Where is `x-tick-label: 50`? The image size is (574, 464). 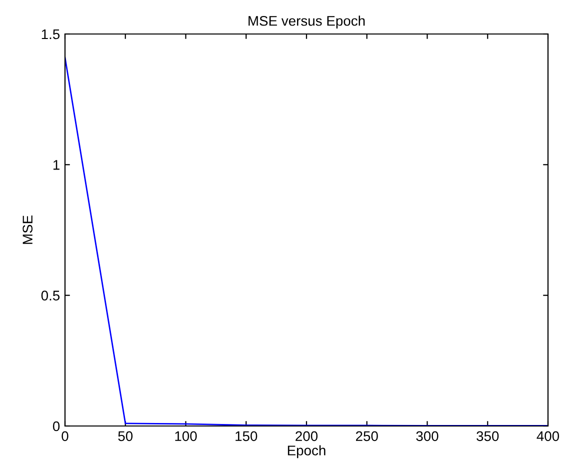
x-tick-label: 50 is located at coordinates (125, 436).